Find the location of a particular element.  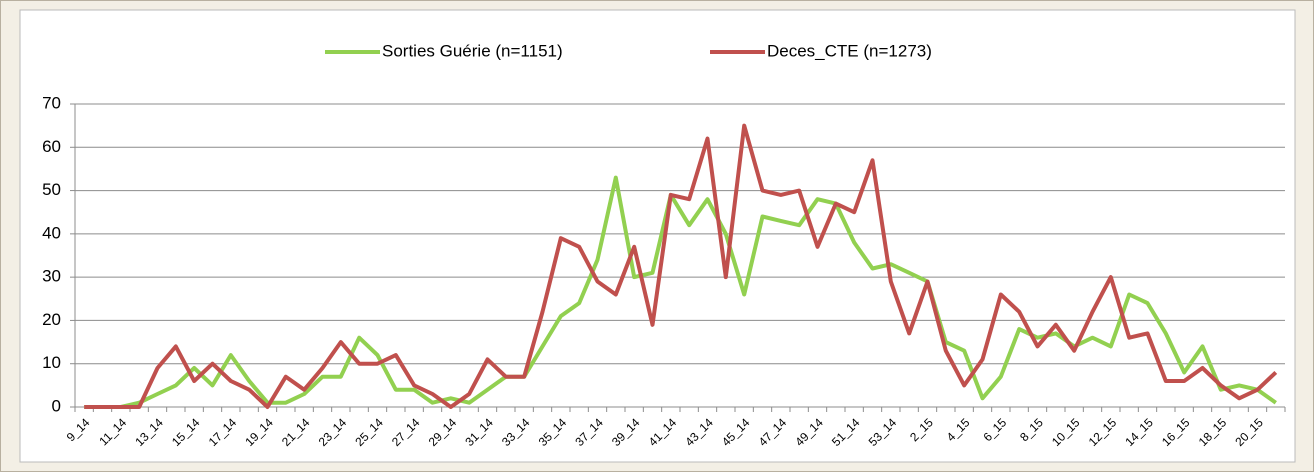

y-tick-label: 10 is located at coordinates (51, 362).